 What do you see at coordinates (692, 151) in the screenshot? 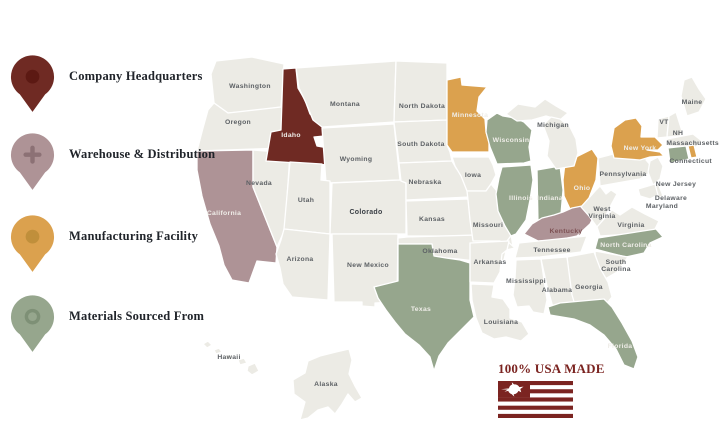
I see `state-rhode-island` at bounding box center [692, 151].